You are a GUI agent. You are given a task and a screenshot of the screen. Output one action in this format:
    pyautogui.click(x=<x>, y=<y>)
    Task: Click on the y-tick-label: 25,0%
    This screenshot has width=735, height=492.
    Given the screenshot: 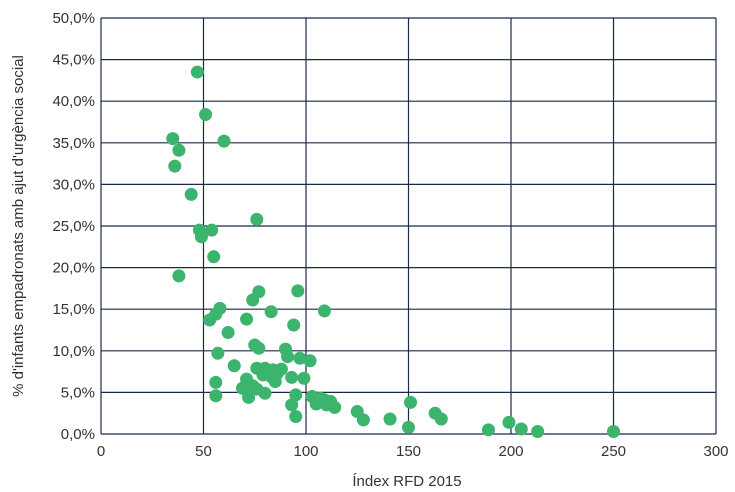 What is the action you would take?
    pyautogui.click(x=73, y=226)
    